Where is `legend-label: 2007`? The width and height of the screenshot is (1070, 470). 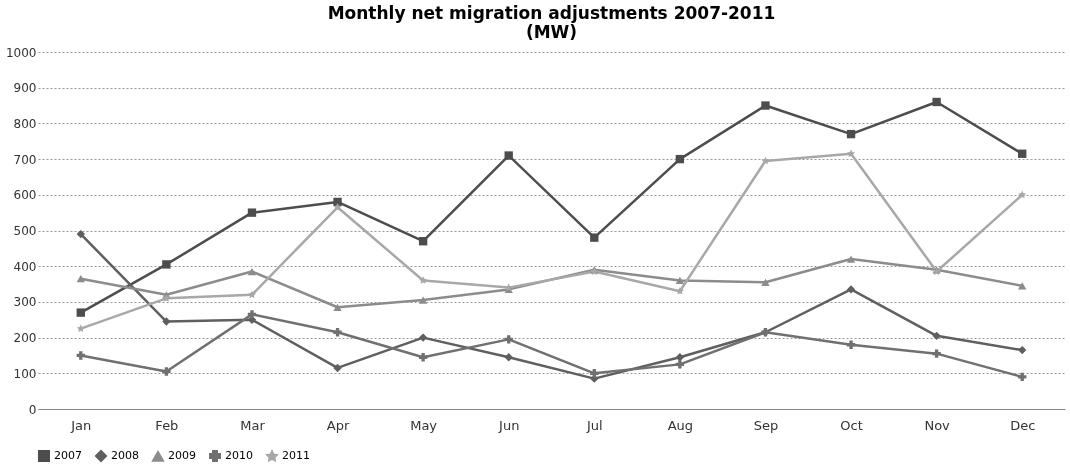 legend-label: 2007 is located at coordinates (68, 455).